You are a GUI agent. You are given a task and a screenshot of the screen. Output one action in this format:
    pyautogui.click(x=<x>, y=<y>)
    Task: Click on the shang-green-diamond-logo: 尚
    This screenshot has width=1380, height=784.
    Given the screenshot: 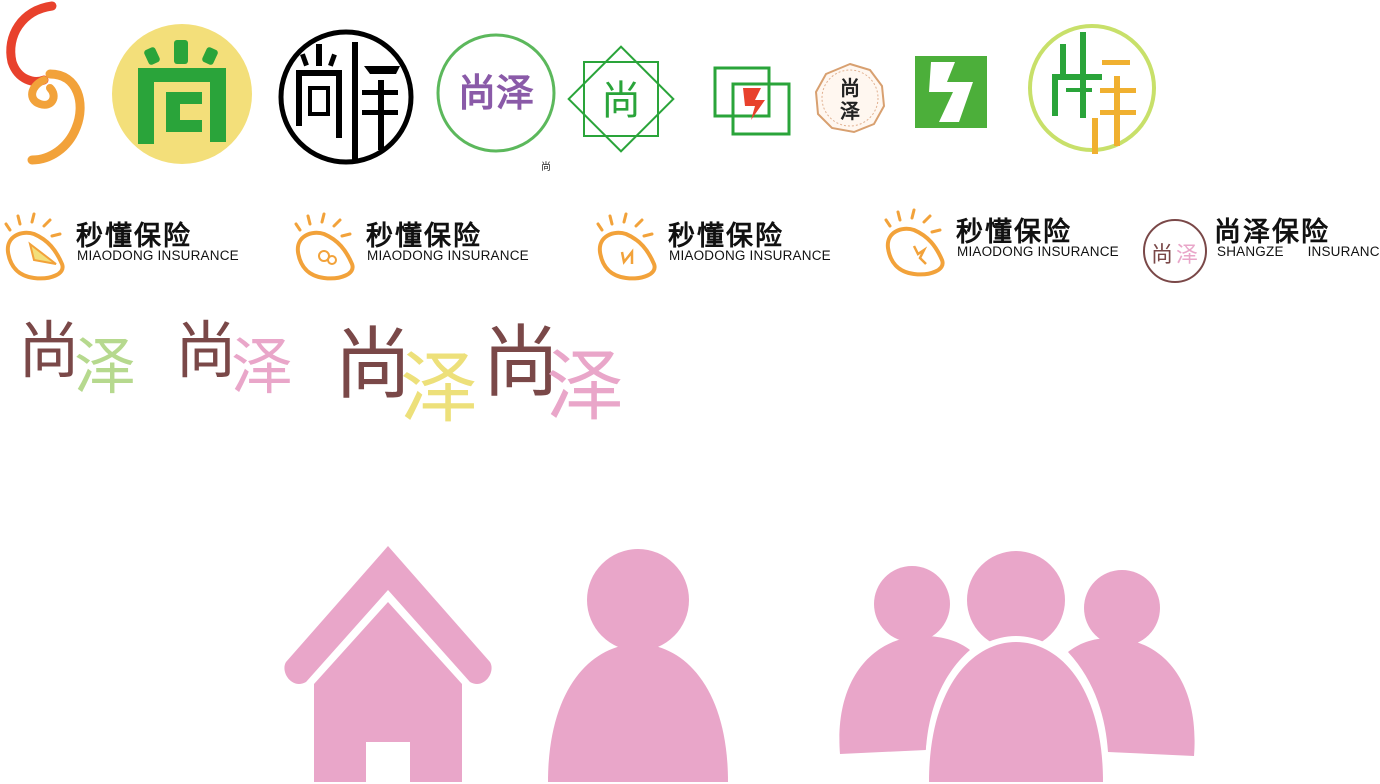 What is the action you would take?
    pyautogui.click(x=621, y=99)
    